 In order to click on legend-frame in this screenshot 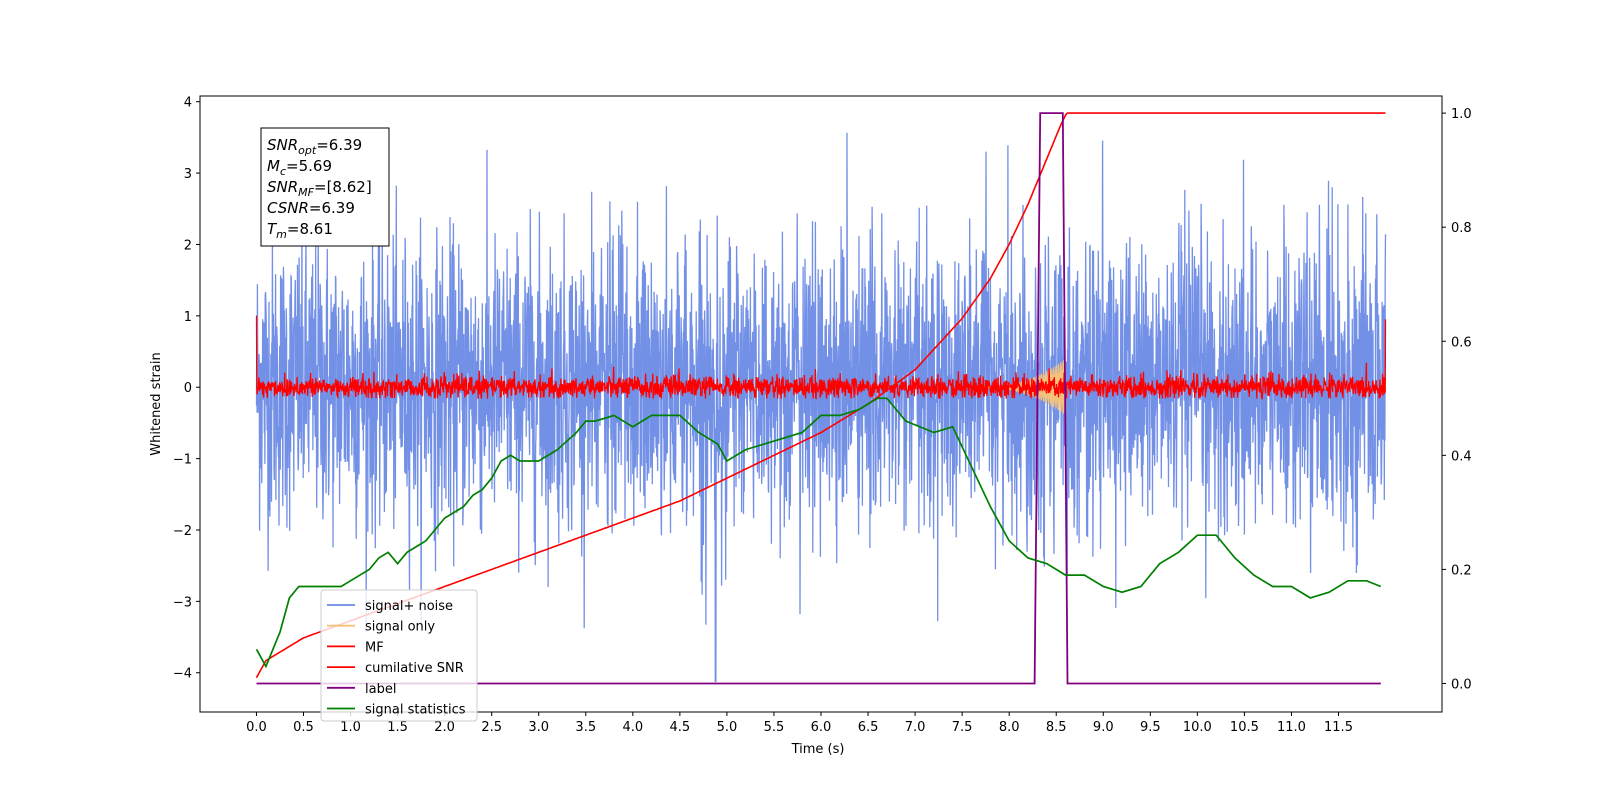, I will do `click(399, 655)`.